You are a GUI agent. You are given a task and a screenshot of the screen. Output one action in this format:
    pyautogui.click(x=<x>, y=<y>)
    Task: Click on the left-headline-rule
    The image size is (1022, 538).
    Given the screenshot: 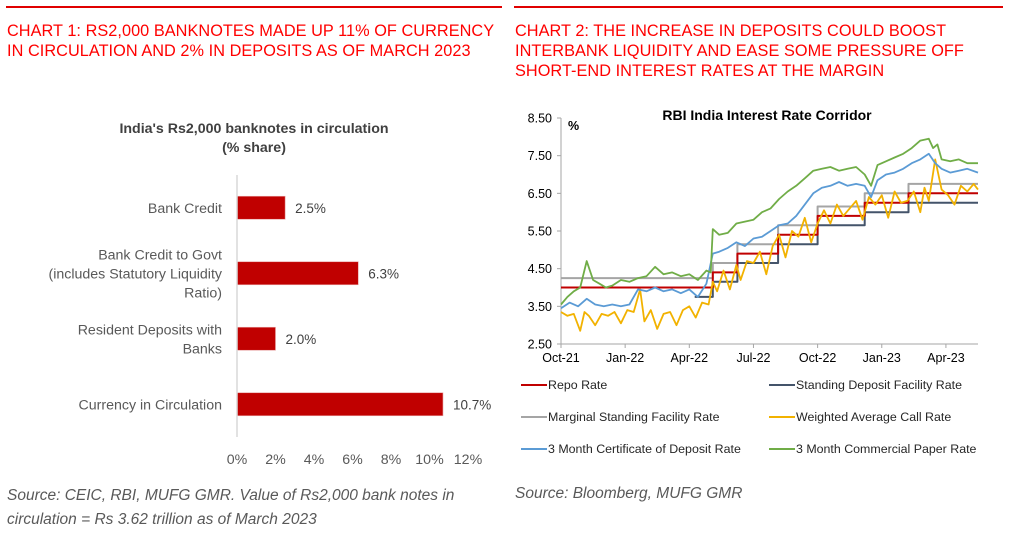 What is the action you would take?
    pyautogui.click(x=254, y=7)
    